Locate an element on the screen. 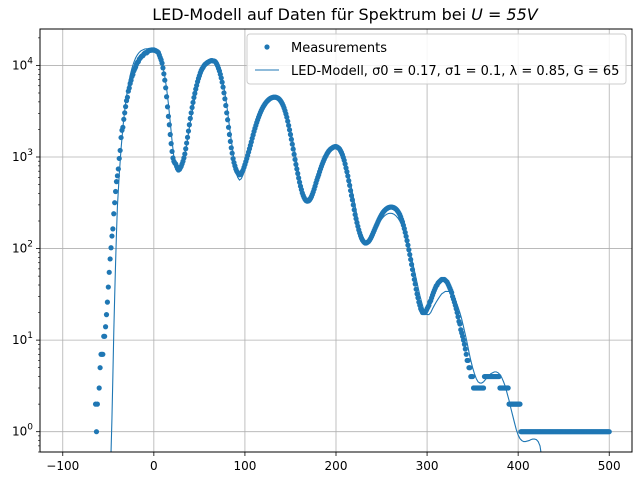  legend-marker-measurements is located at coordinates (267, 47).